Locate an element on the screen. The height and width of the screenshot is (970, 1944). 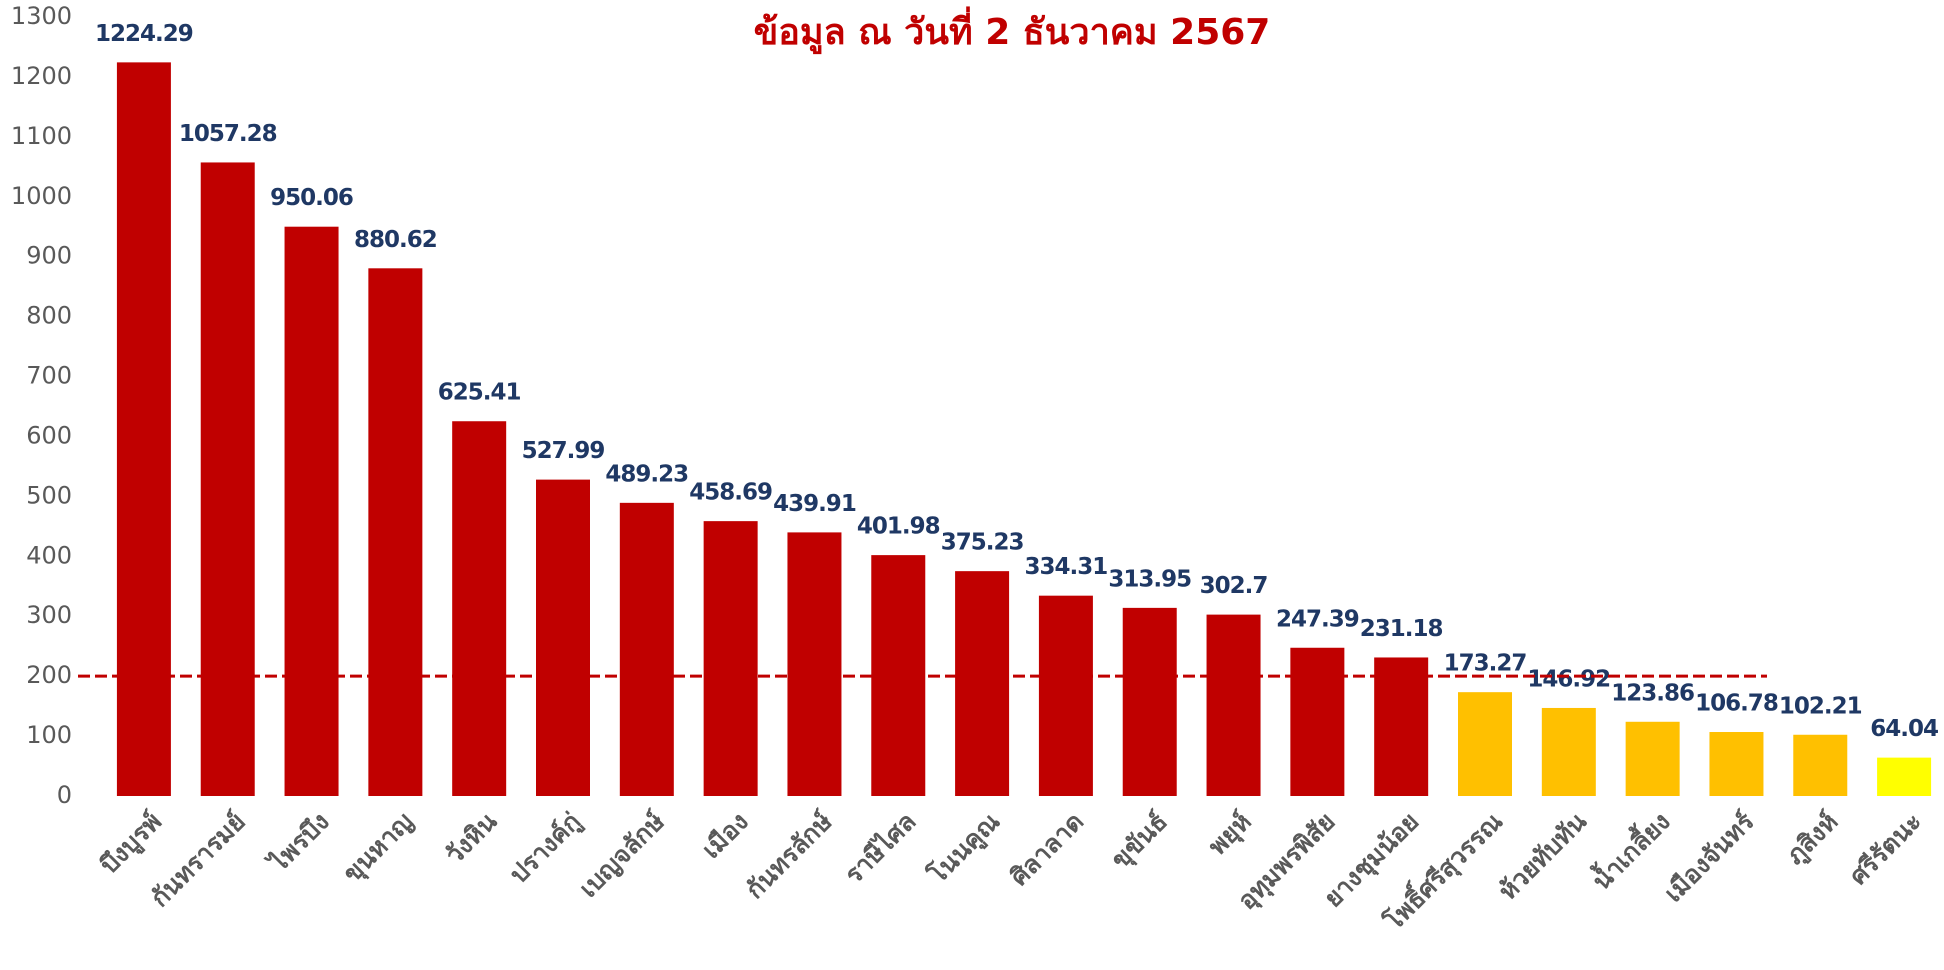
x-tick-label: วังหิน is located at coordinates (471, 838).